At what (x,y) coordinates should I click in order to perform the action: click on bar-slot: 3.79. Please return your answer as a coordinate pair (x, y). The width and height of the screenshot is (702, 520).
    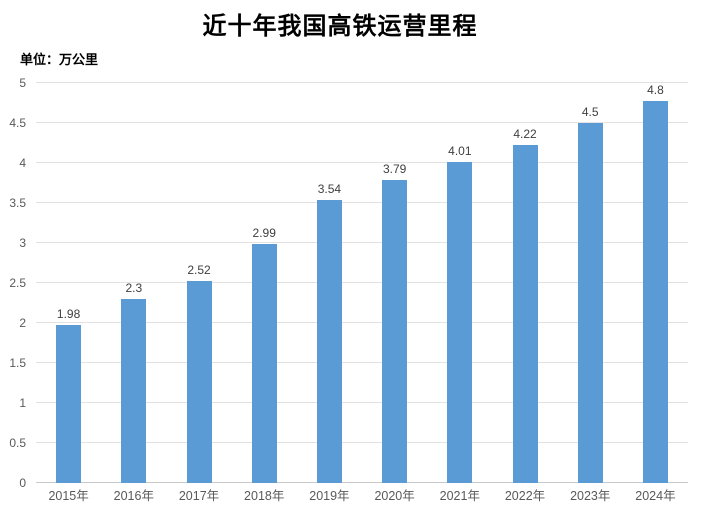
    Looking at the image, I should click on (394, 283).